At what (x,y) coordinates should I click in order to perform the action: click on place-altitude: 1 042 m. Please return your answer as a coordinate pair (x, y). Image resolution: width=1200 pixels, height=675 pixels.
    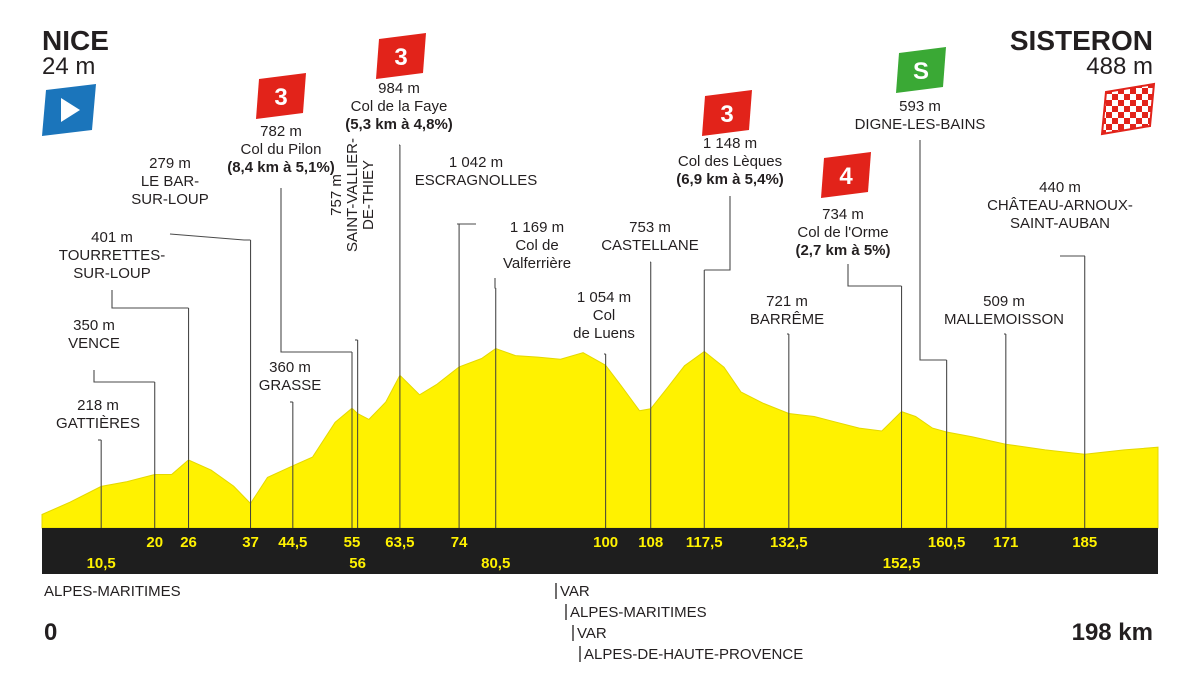
    Looking at the image, I should click on (476, 162).